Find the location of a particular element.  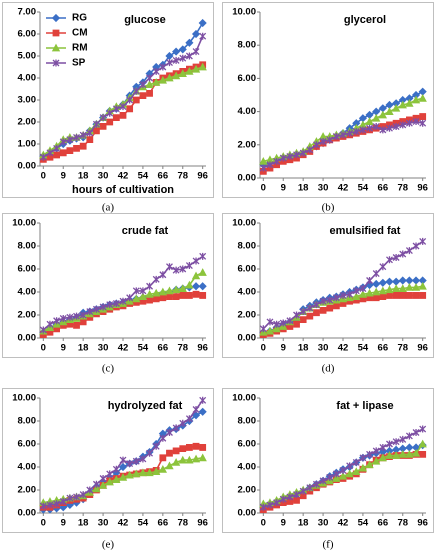

x-tick-label: 78 is located at coordinates (182, 176).